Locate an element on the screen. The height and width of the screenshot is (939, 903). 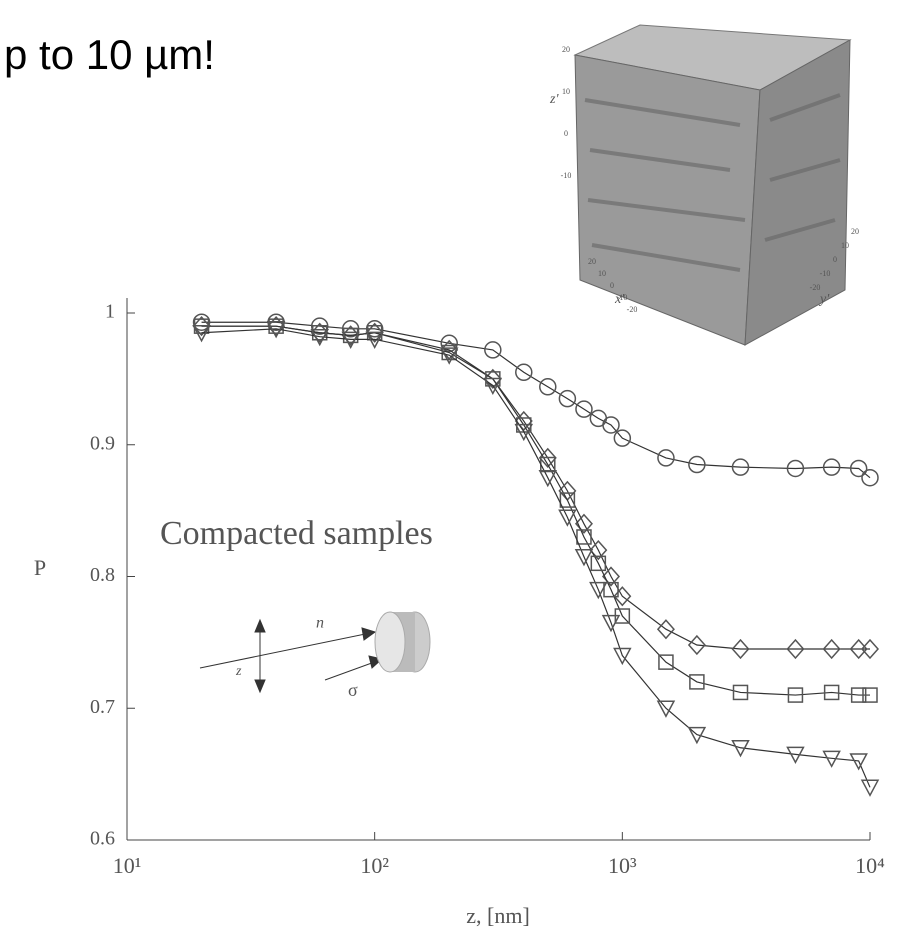
diagram-label: n is located at coordinates (320, 623).